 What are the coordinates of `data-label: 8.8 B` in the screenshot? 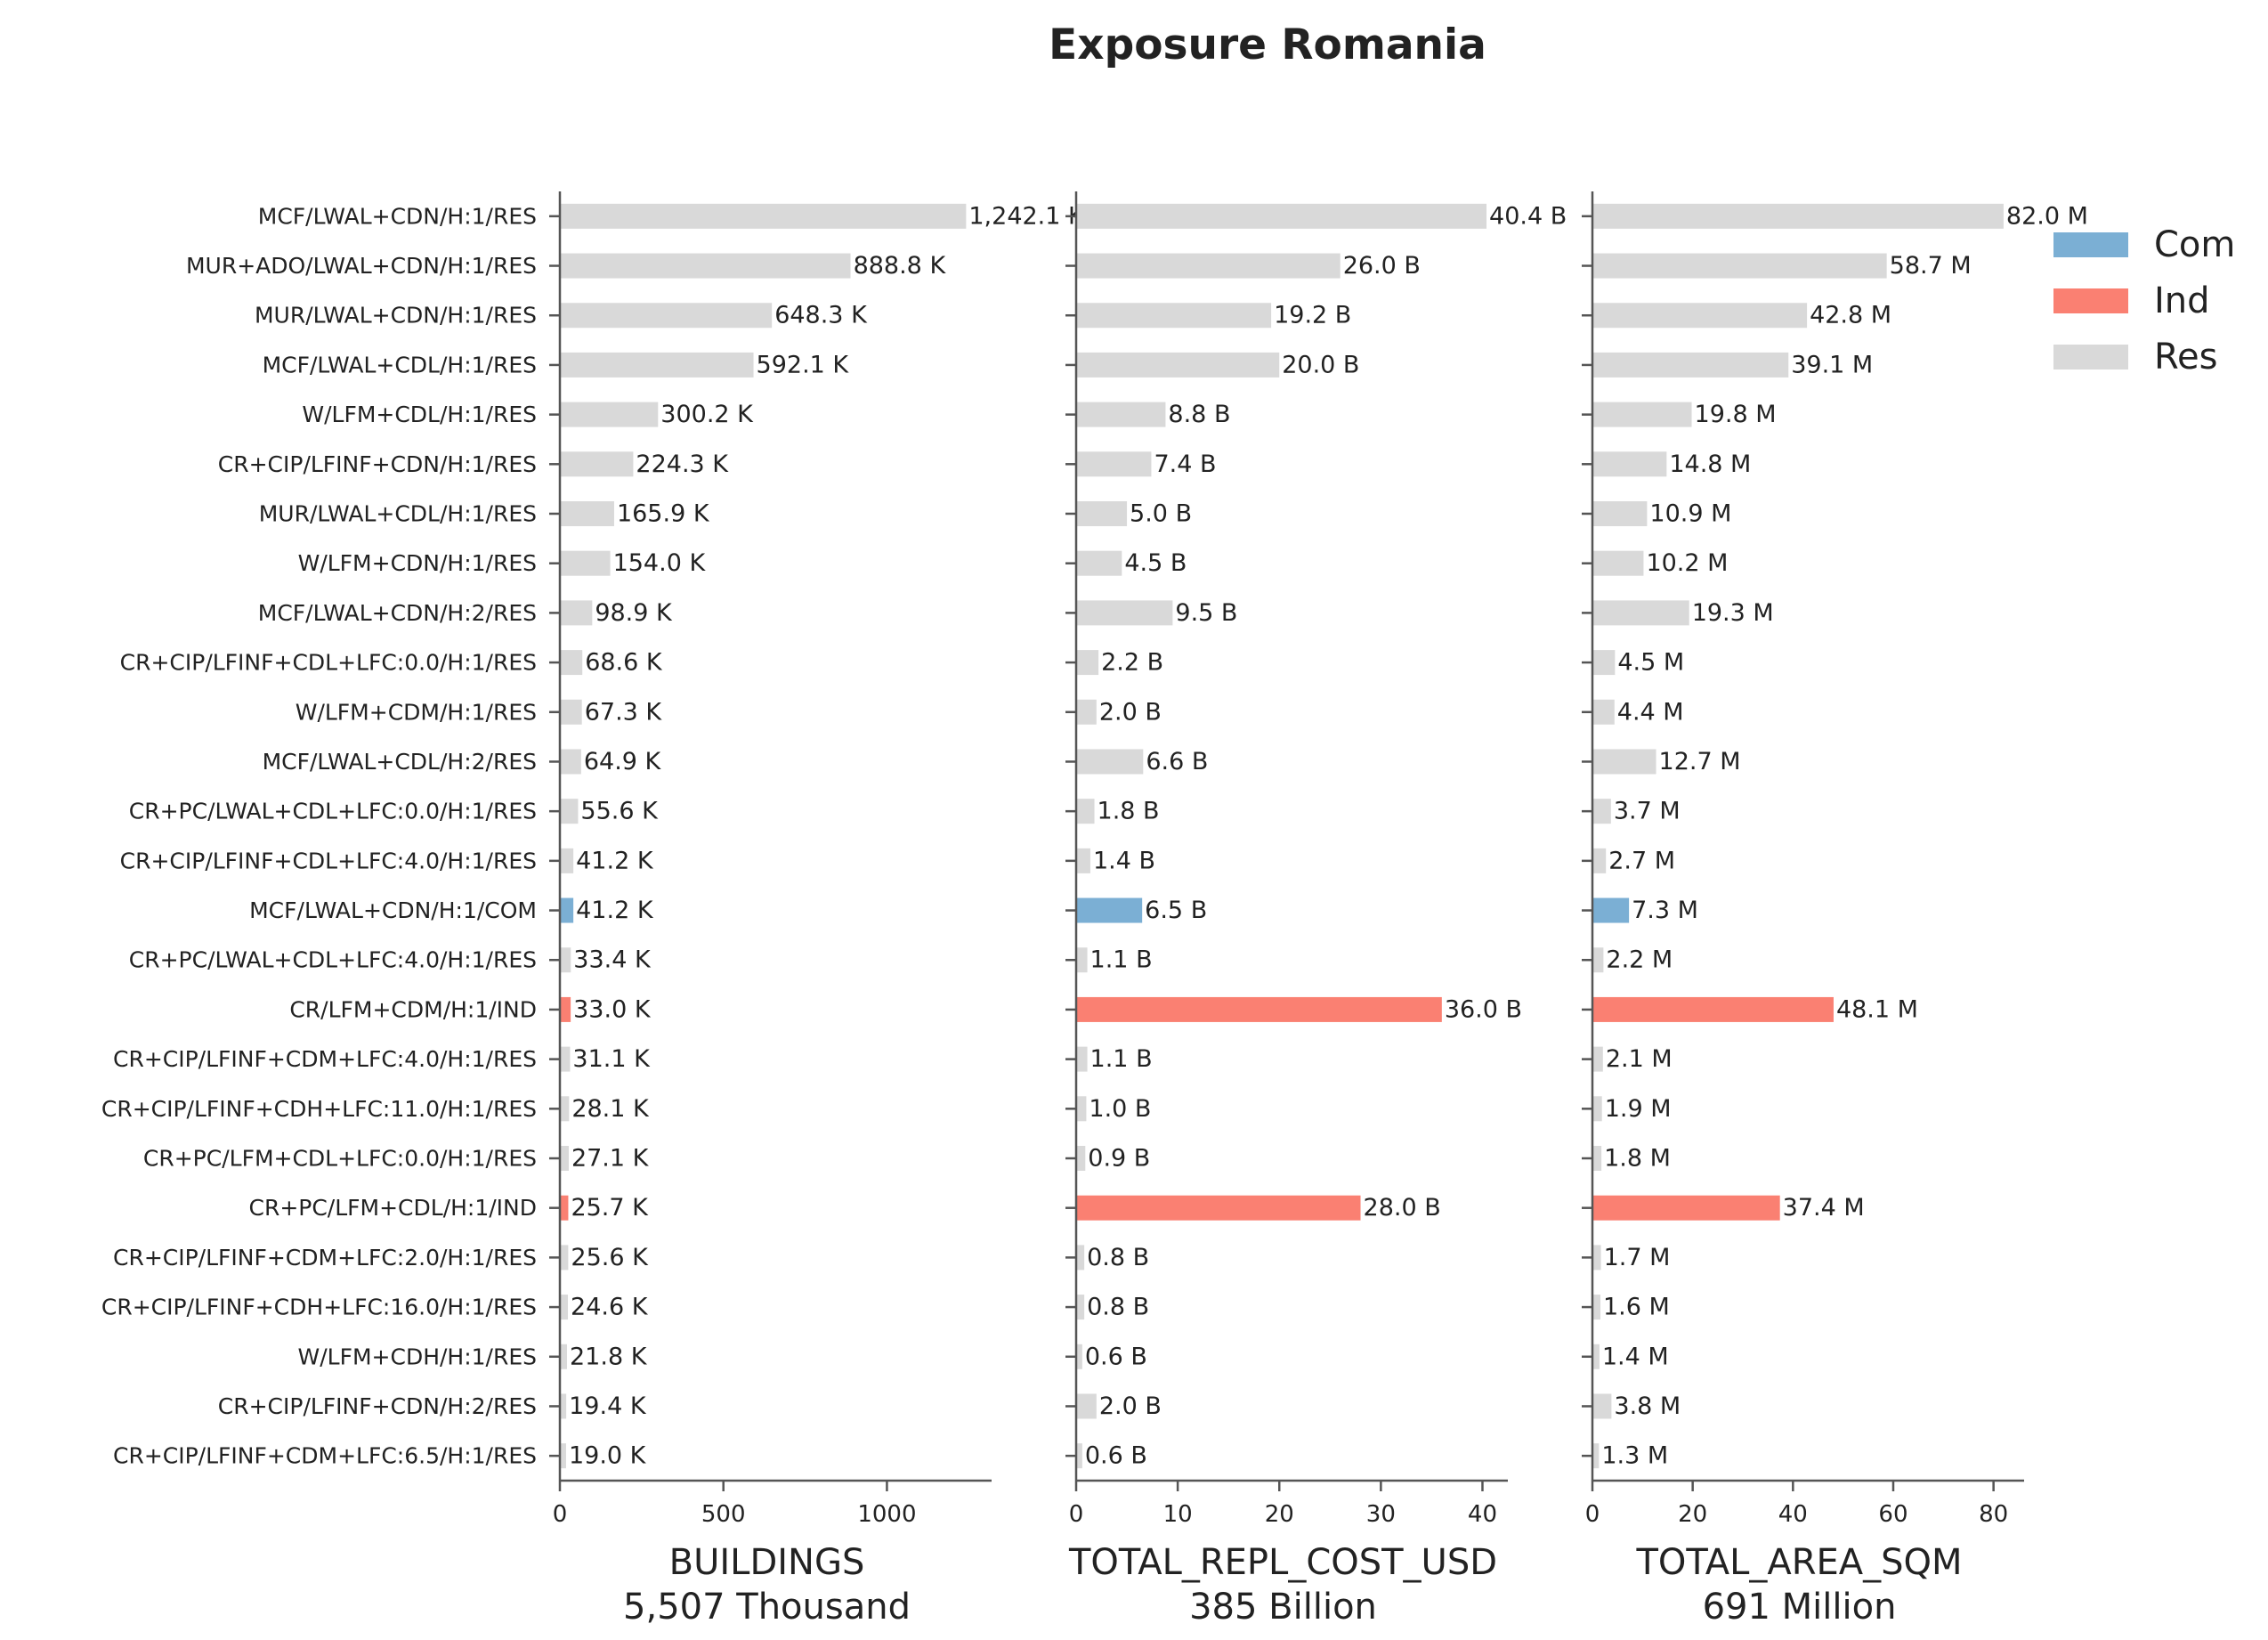 It's located at (1199, 415).